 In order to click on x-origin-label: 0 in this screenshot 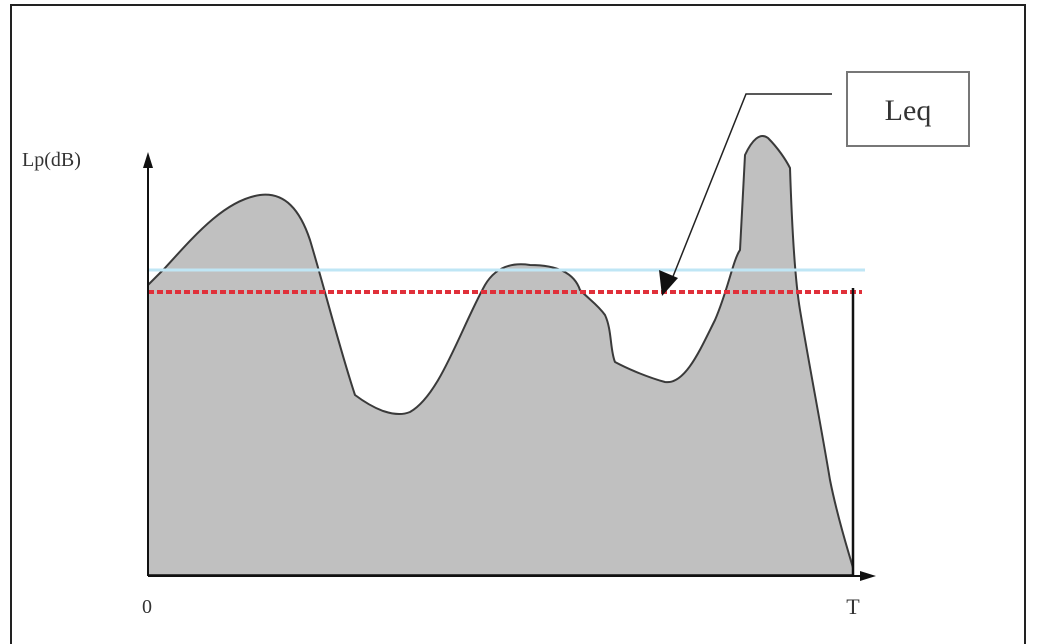, I will do `click(147, 607)`.